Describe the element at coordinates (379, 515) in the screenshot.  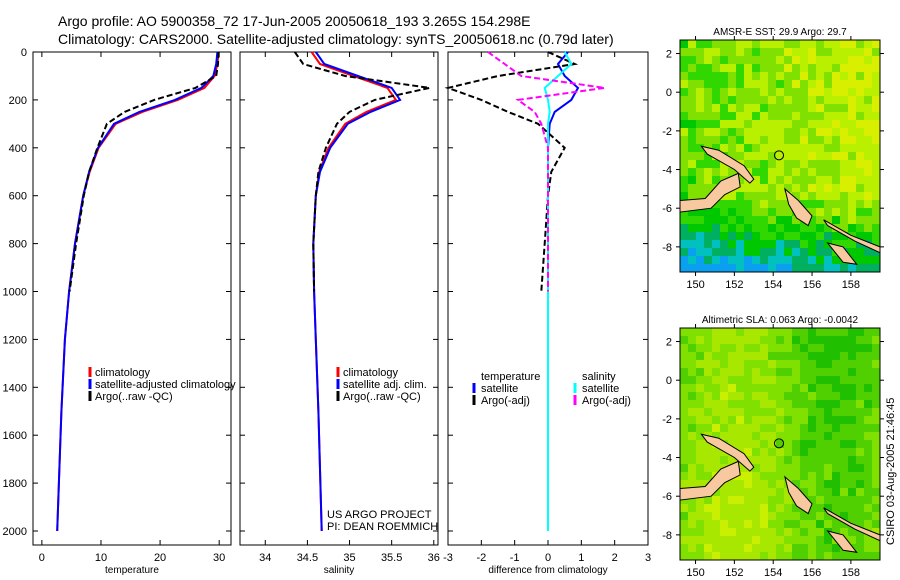
I see `credit-project: US ARGO PROJECT` at that location.